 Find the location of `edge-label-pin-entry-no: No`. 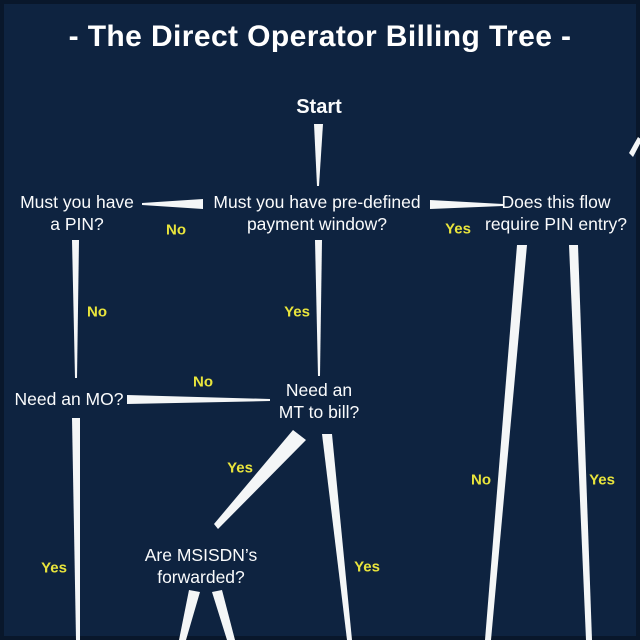

edge-label-pin-entry-no: No is located at coordinates (481, 480).